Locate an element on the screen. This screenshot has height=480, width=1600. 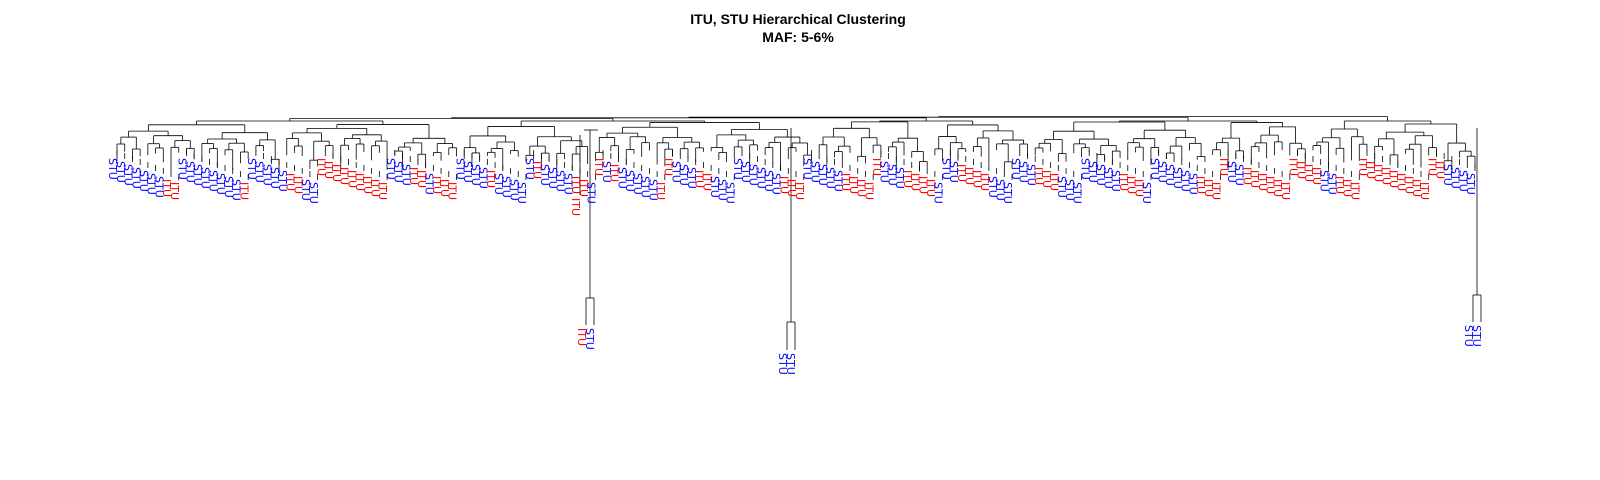
leaf-label-94: STU is located at coordinates (837, 181).